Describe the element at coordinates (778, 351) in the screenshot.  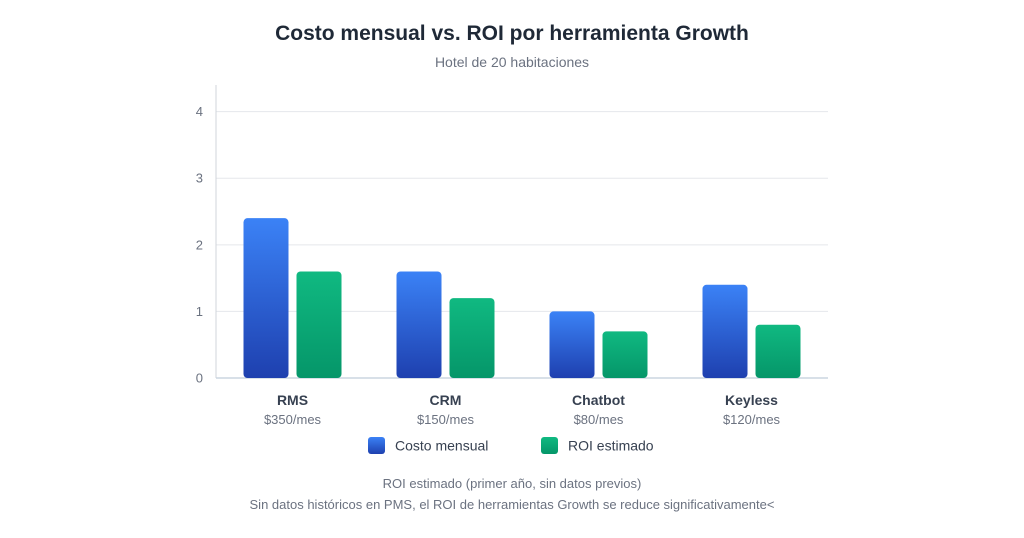
I see `bar-roi-estimado-keyless` at that location.